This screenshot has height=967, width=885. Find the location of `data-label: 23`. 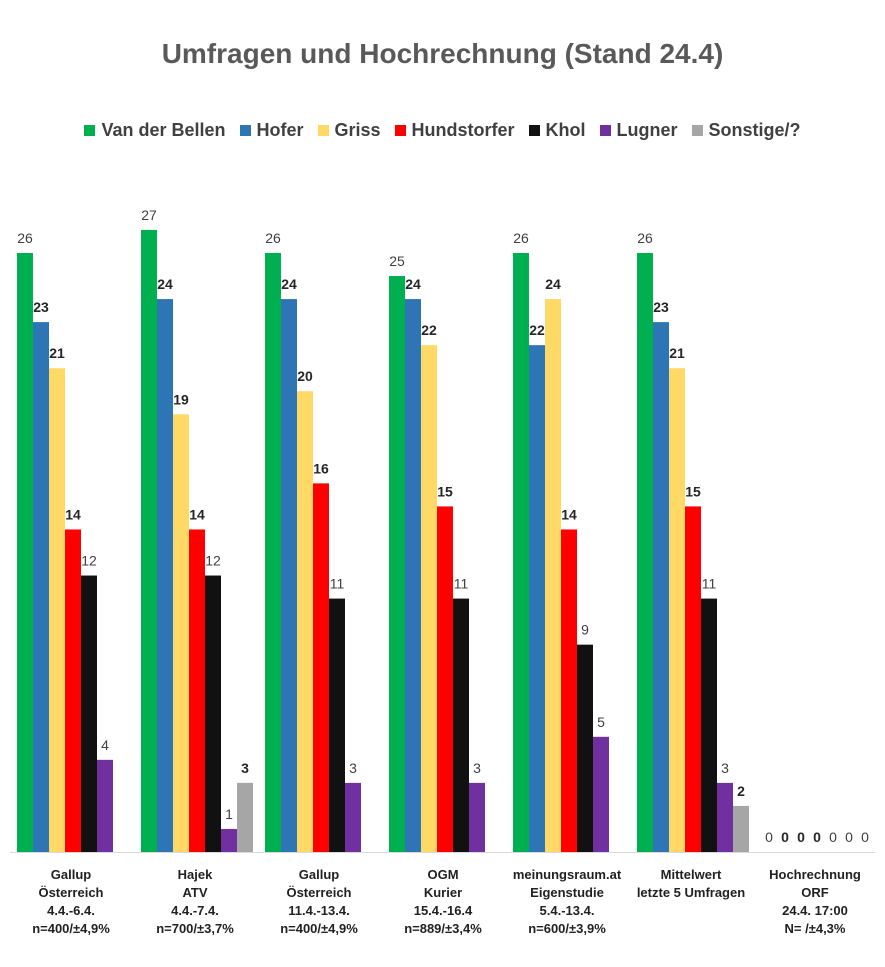

data-label: 23 is located at coordinates (41, 307).